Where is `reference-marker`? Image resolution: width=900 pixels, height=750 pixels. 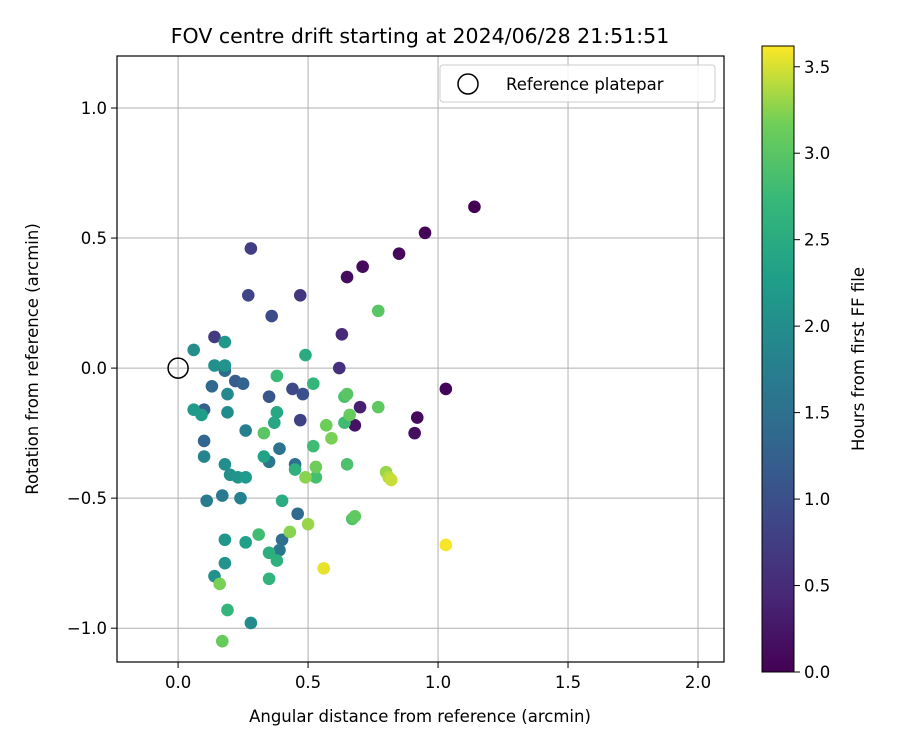 reference-marker is located at coordinates (178, 368).